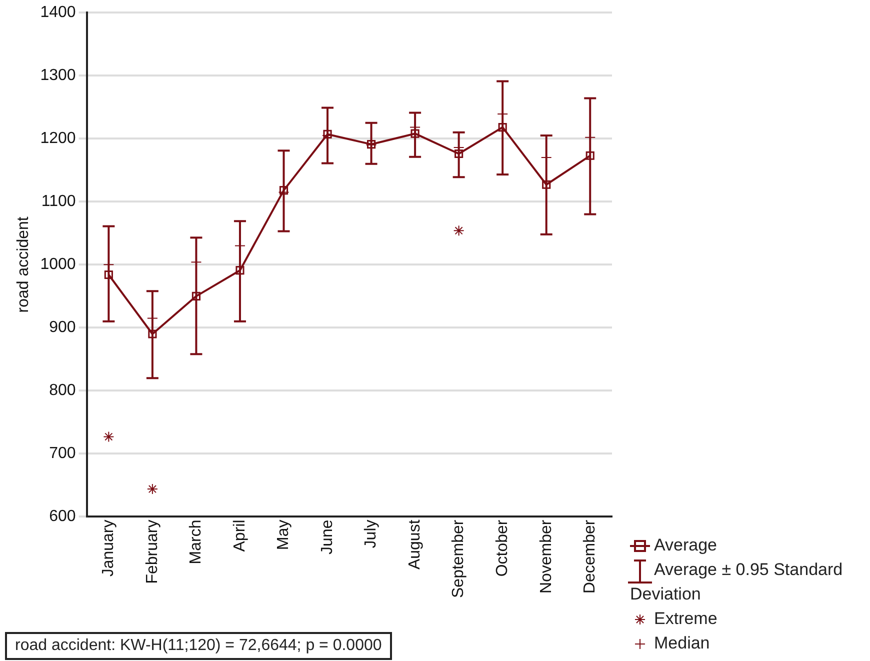 This screenshot has height=661, width=870. I want to click on x-tick-label: November, so click(546, 556).